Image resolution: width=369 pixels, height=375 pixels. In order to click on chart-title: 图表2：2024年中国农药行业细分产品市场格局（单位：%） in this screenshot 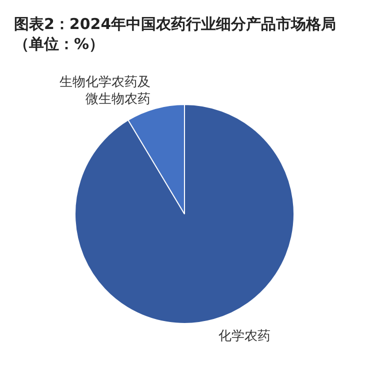, I will do `click(176, 34)`.